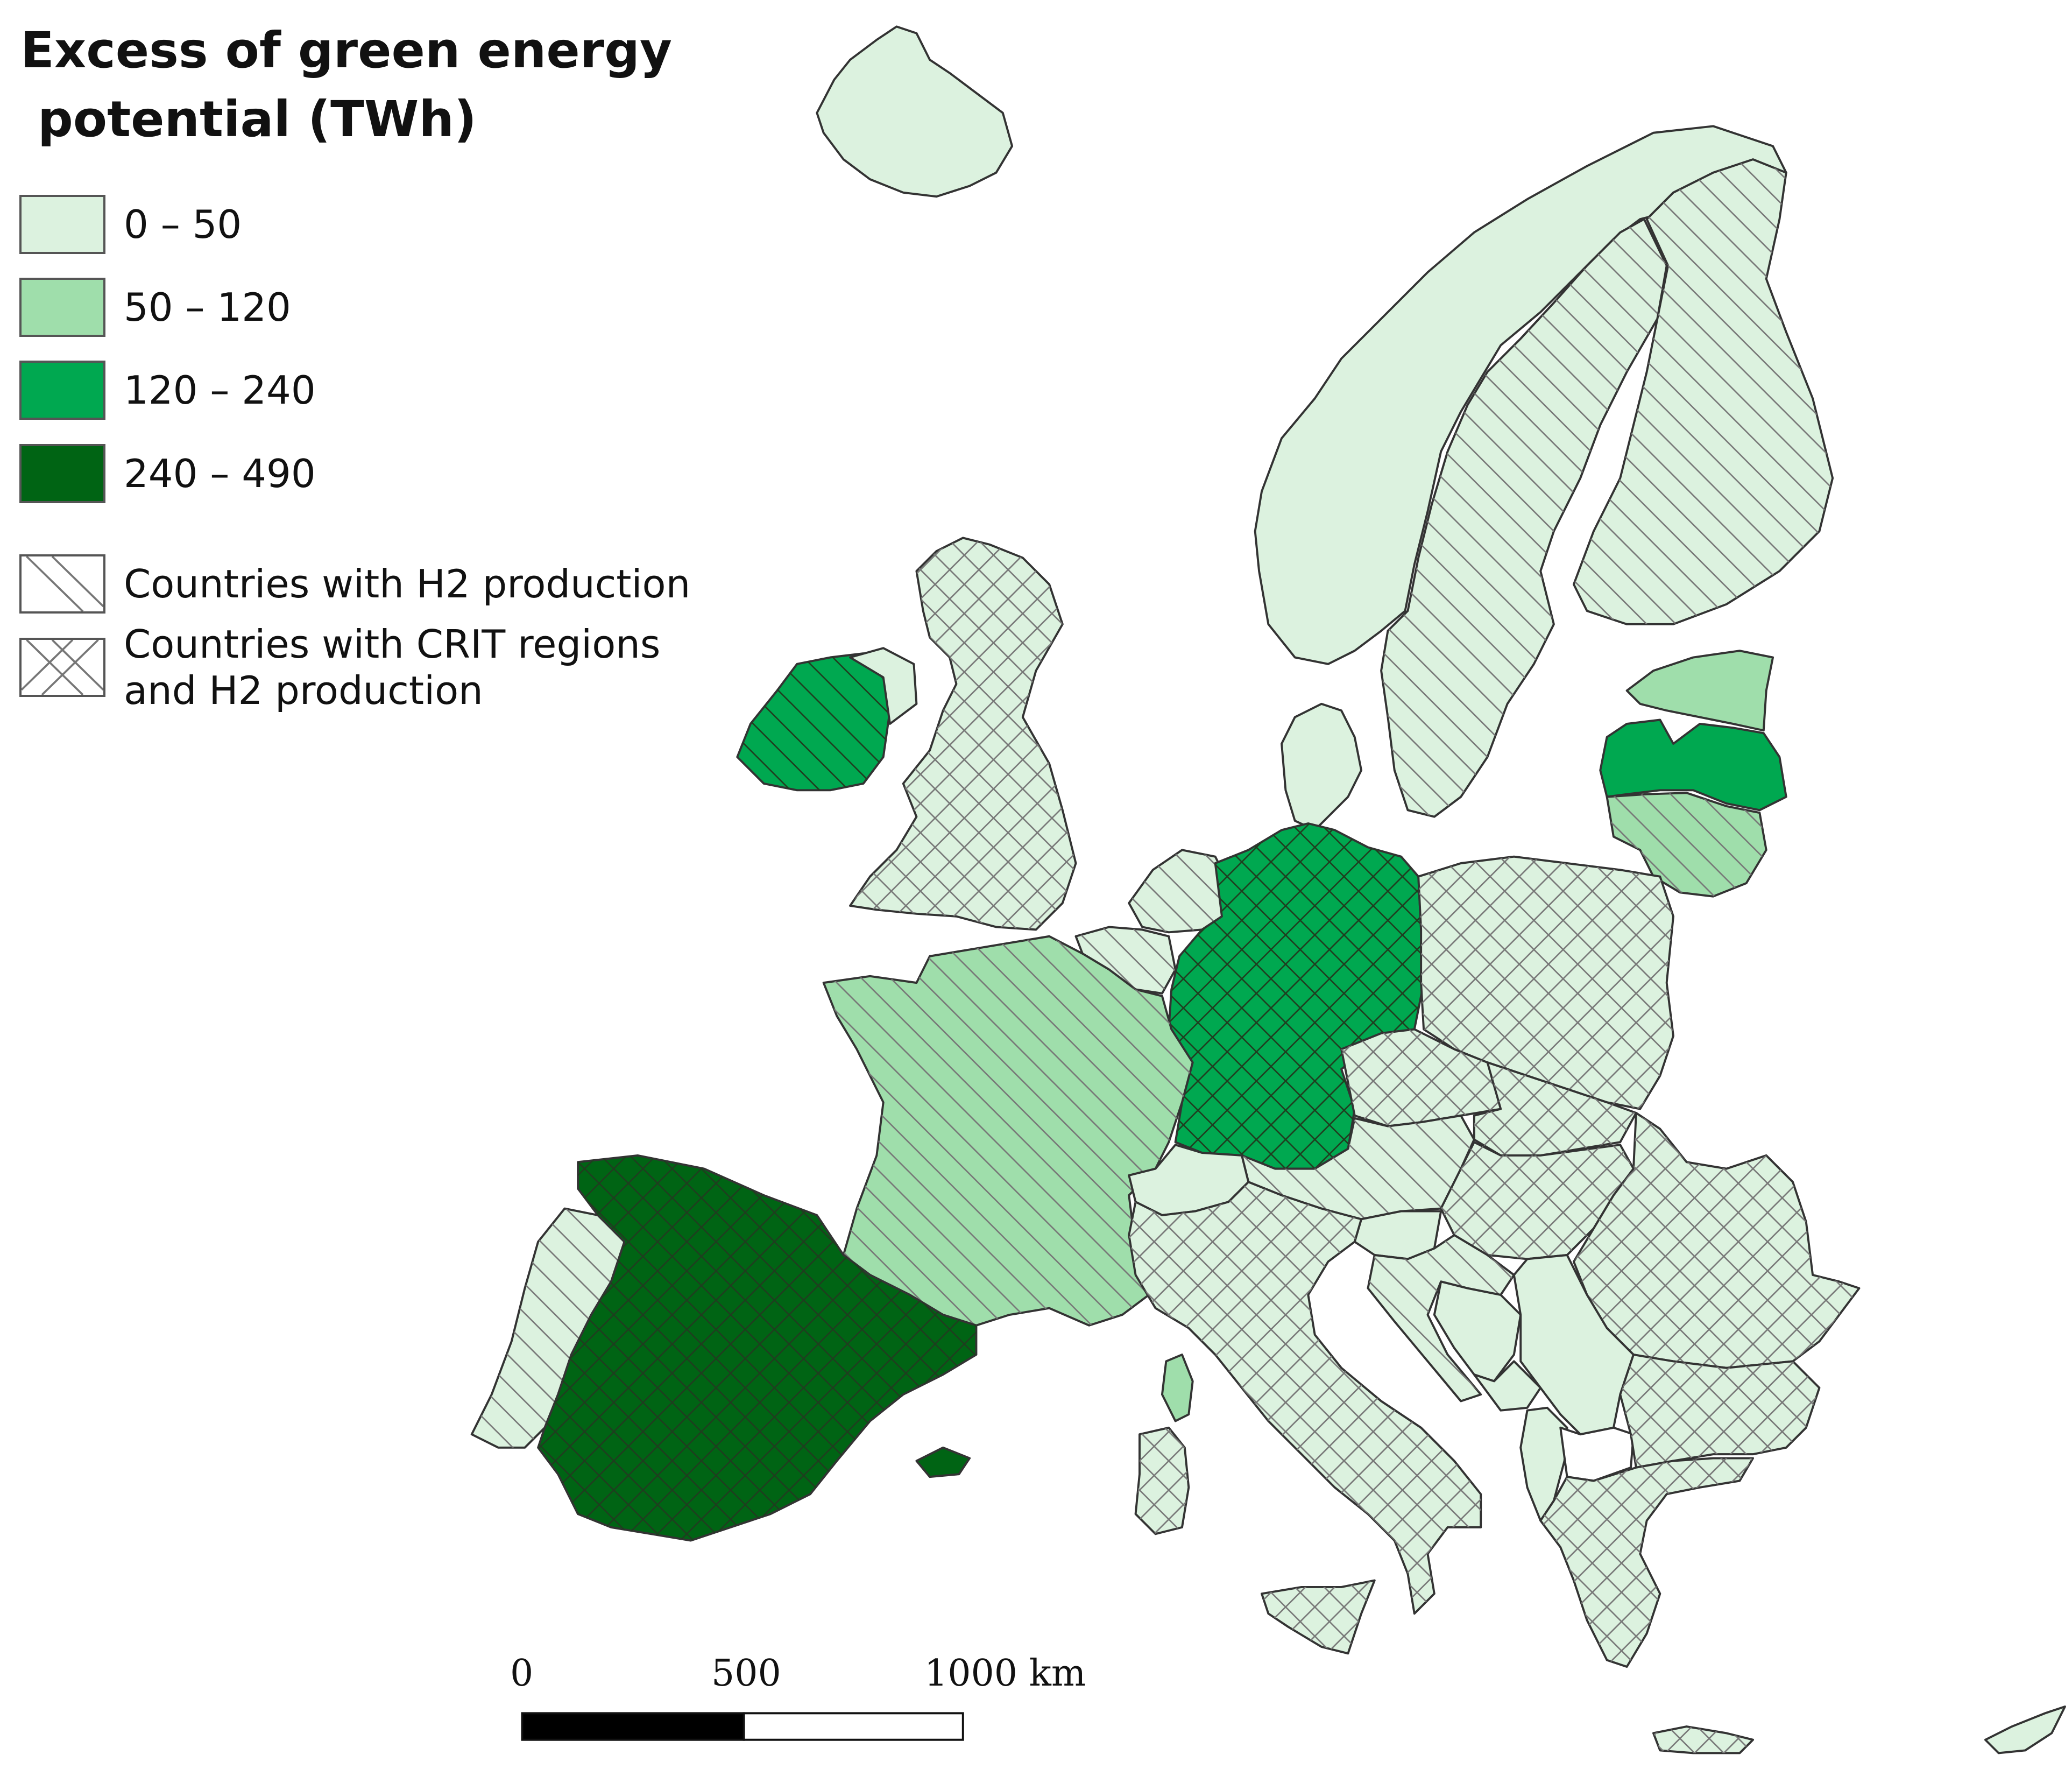 This screenshot has height=1769, width=2072. What do you see at coordinates (220, 474) in the screenshot?
I see `legend-label: 240 – 490` at bounding box center [220, 474].